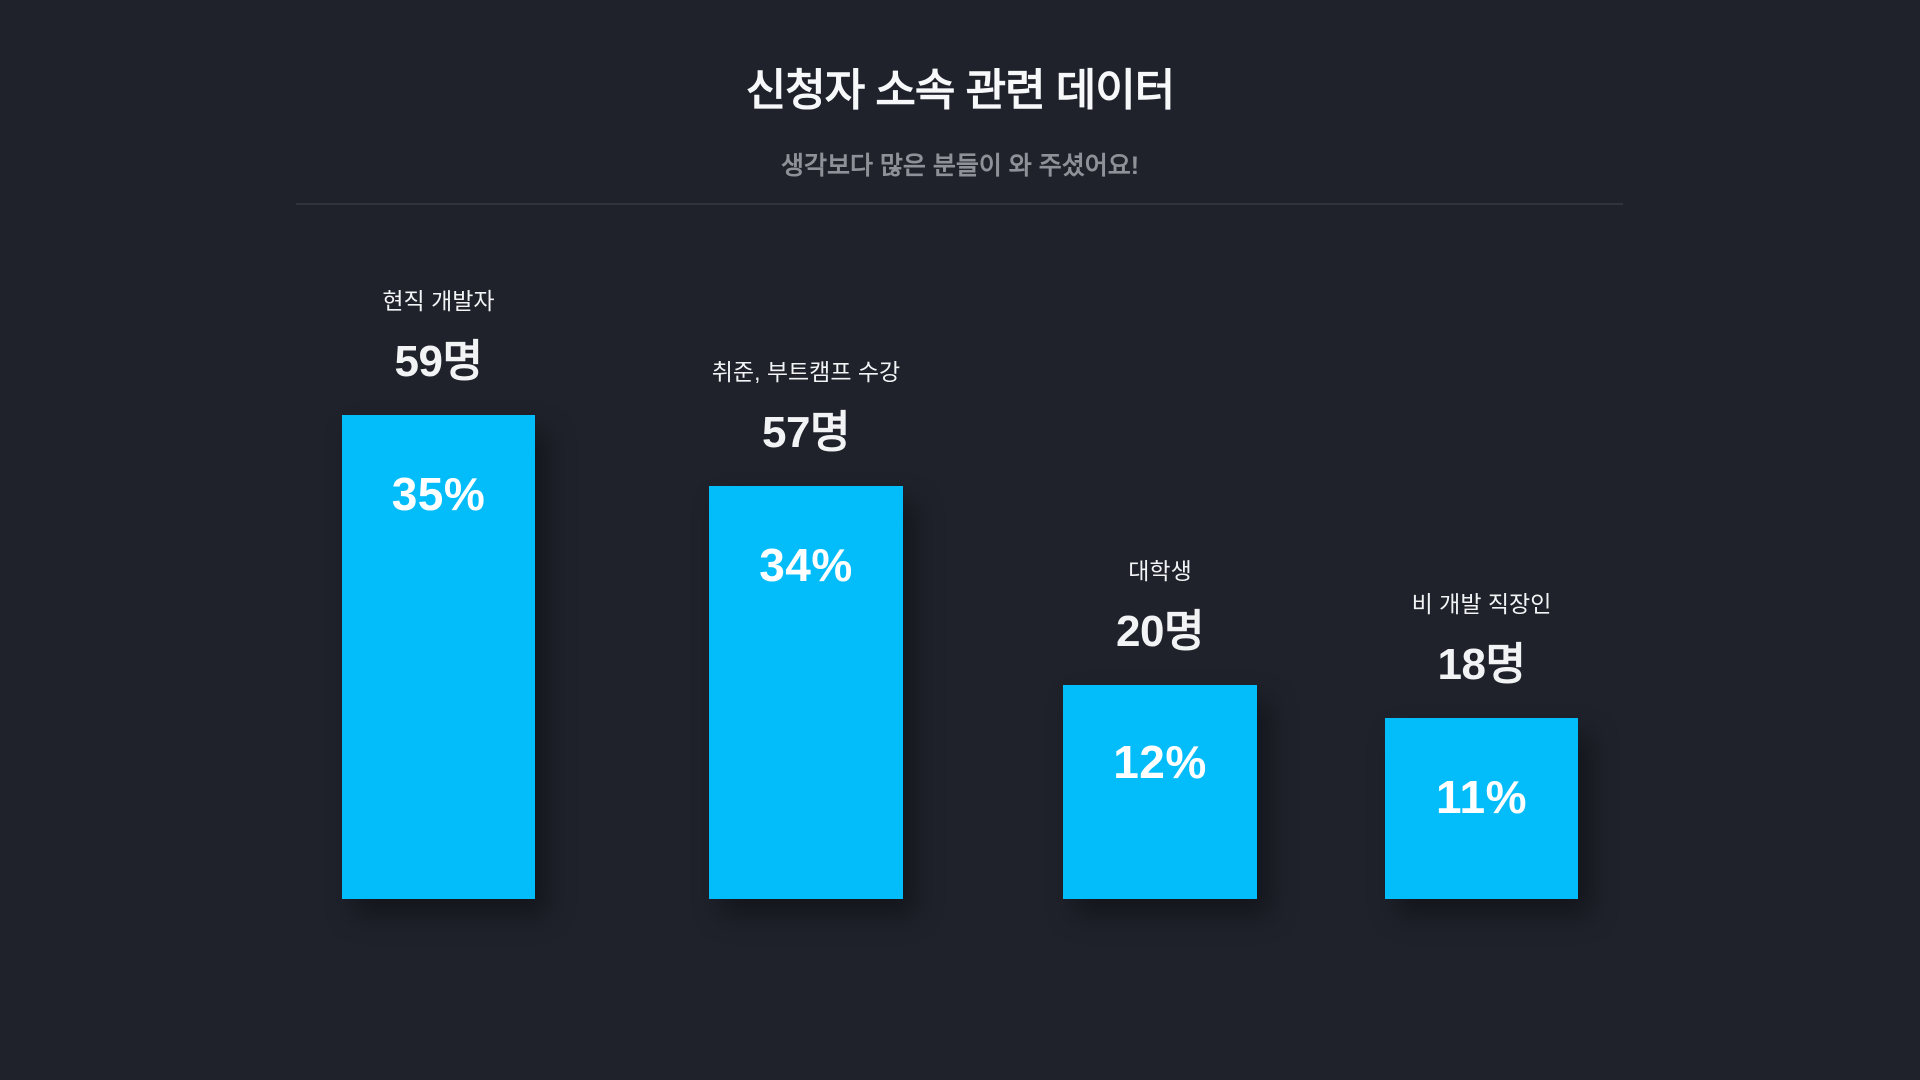  Describe the element at coordinates (806, 432) in the screenshot. I see `count-label: 57명` at that location.